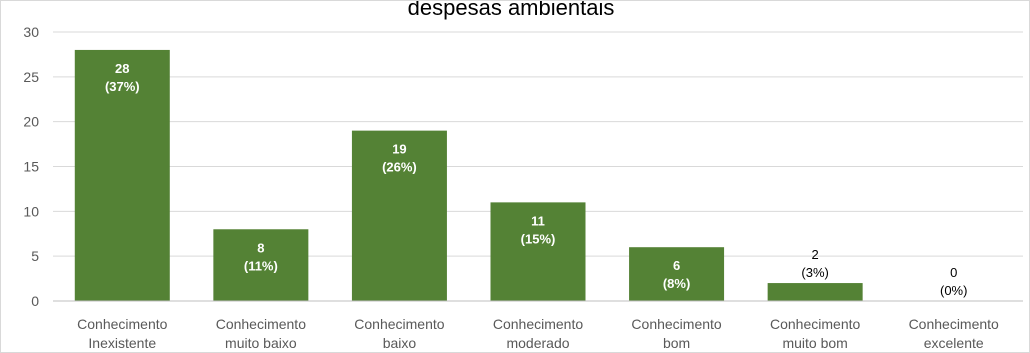  I want to click on data-label-value: 11, so click(538, 220).